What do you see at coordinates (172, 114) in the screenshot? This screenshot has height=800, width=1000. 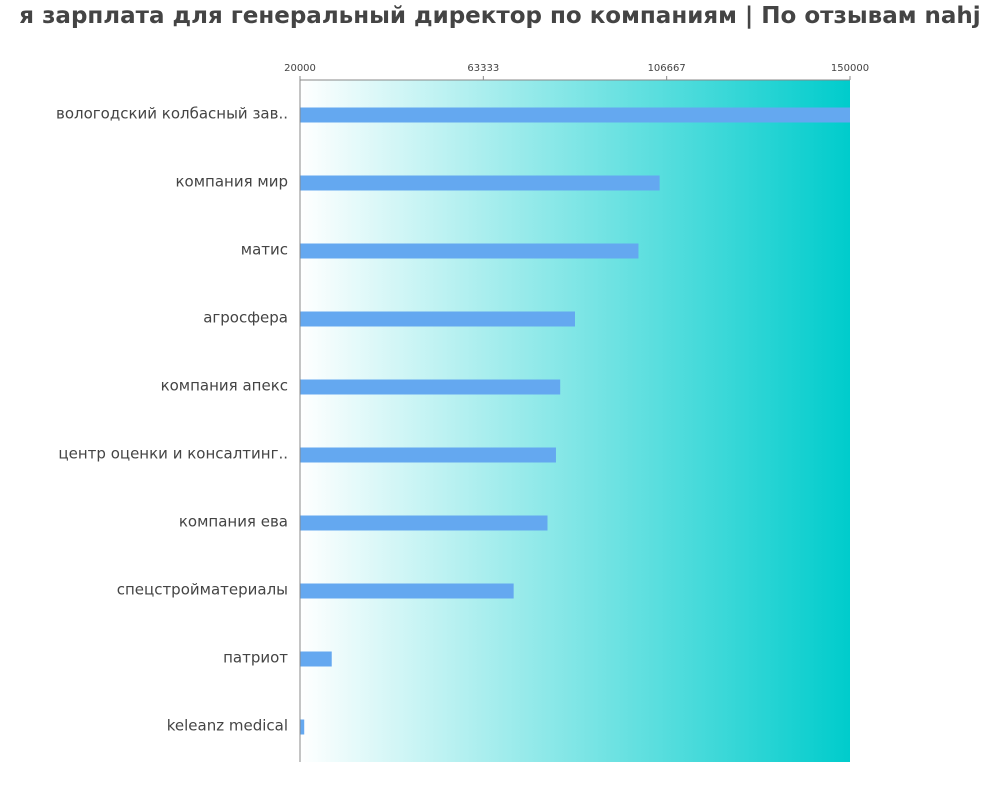 I see `category-label: вологодский колбасный зав..` at bounding box center [172, 114].